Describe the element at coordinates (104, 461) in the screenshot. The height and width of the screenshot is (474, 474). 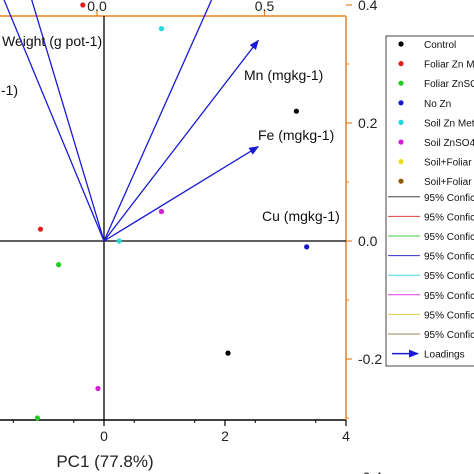
I see `x-axis-title: PC1 (77.8%)` at that location.